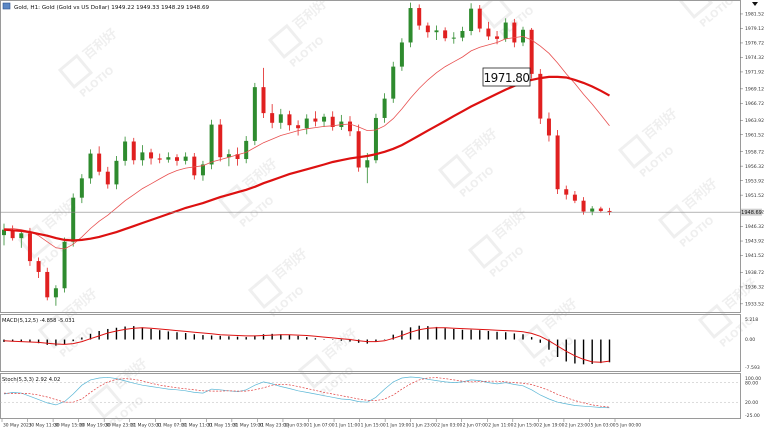 The width and height of the screenshot is (769, 434). I want to click on stoch-tick-label: 100.00, so click(753, 379).